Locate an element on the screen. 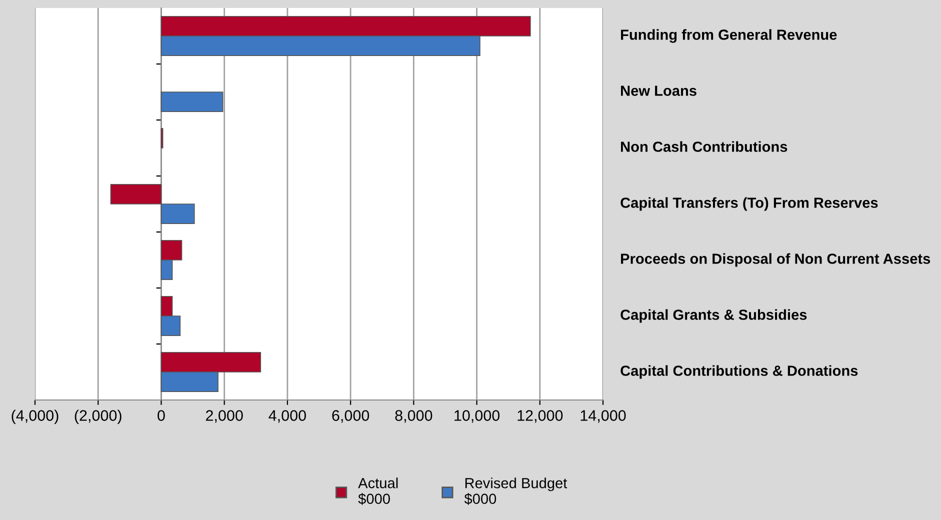  y-tick-label: Proceeds on Disposal of Non Current Assets is located at coordinates (775, 260).